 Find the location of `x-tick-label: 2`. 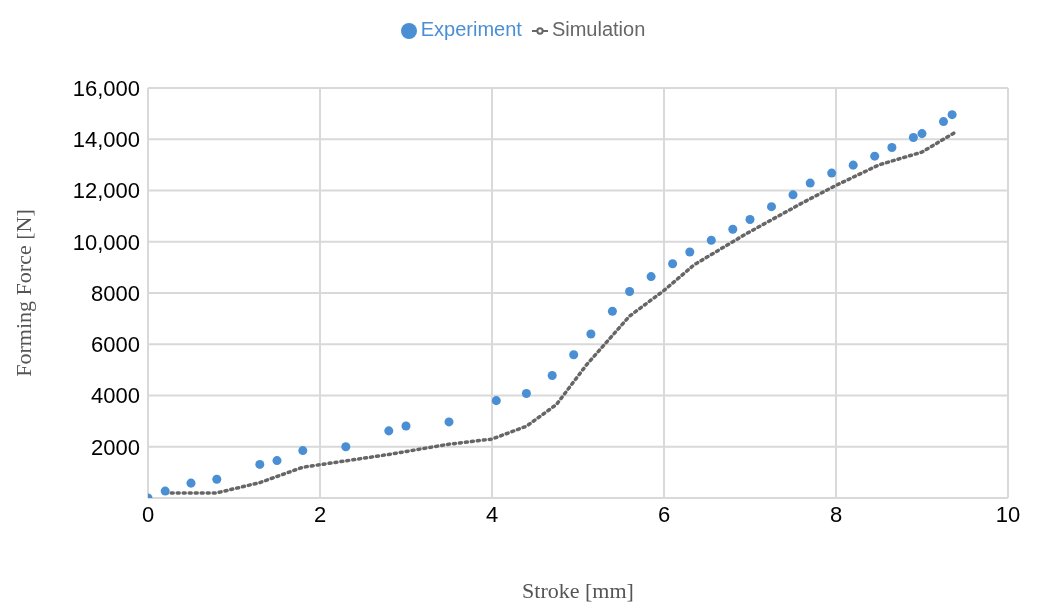

x-tick-label: 2 is located at coordinates (320, 514).